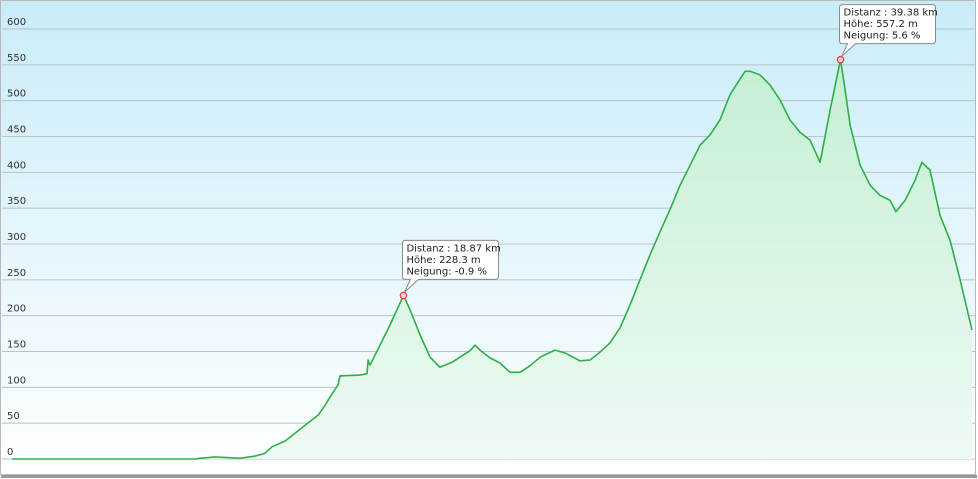  What do you see at coordinates (881, 24) in the screenshot?
I see `tooltip-text: Höhe: 557.2 m` at bounding box center [881, 24].